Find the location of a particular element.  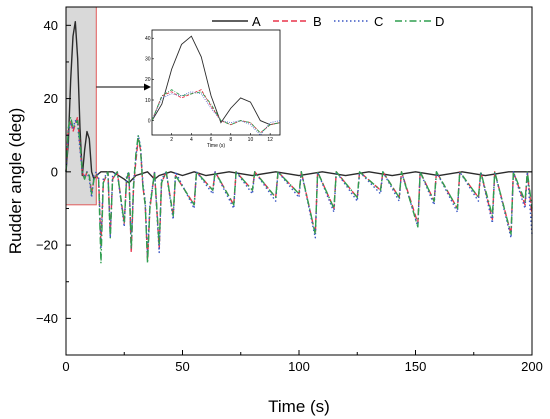

y-tick-label: −40 is located at coordinates (47, 318).